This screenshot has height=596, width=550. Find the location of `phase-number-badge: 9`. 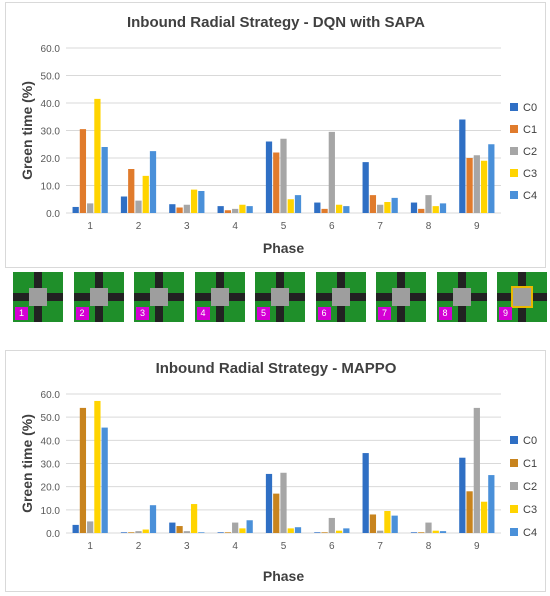

phase-number-badge: 9 is located at coordinates (505, 313).